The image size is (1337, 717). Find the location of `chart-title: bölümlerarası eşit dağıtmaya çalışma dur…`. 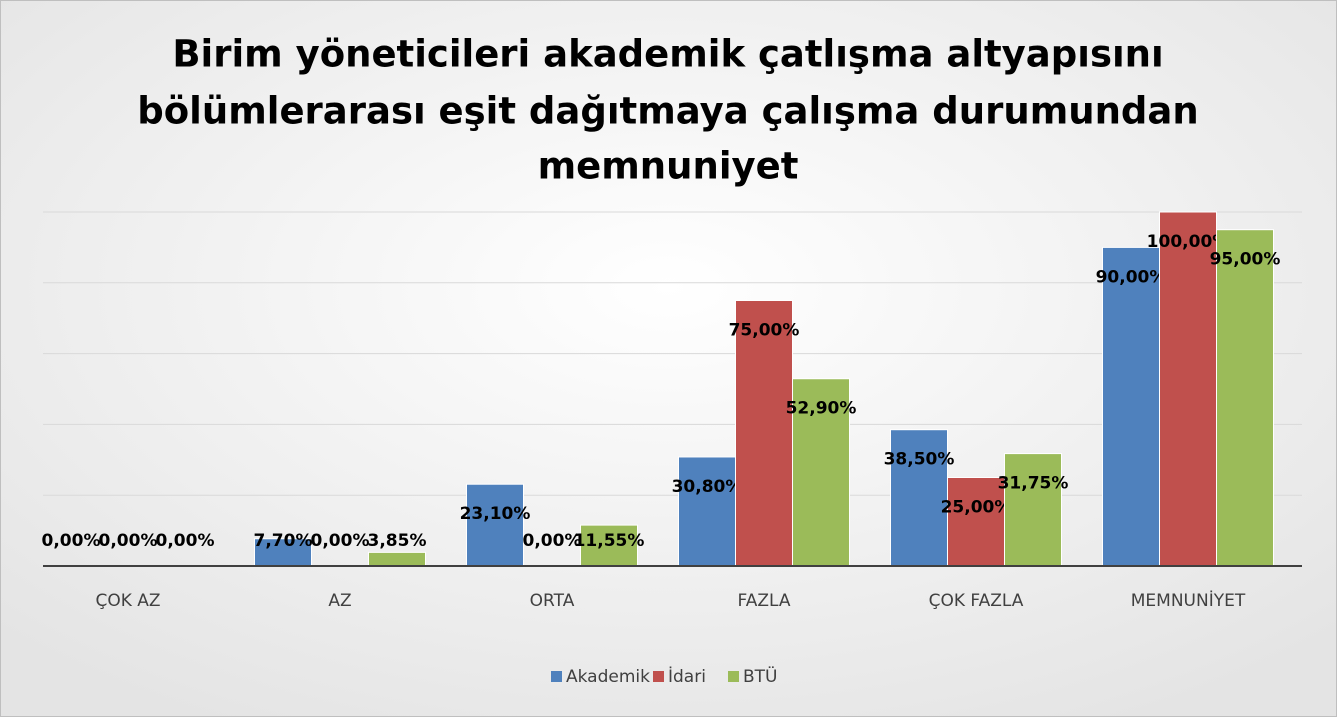

chart-title: bölümlerarası eşit dağıtmaya çalışma dur… is located at coordinates (667, 111).